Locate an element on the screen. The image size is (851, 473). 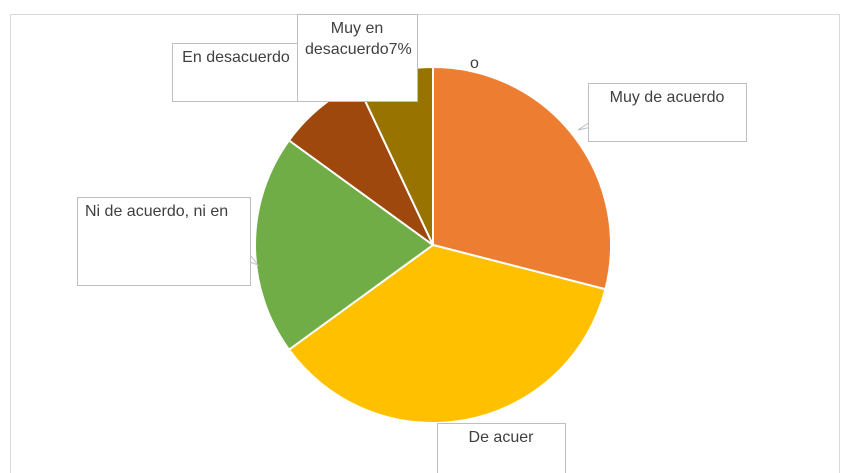
callout: Muy de acuerdo is located at coordinates (667, 112).